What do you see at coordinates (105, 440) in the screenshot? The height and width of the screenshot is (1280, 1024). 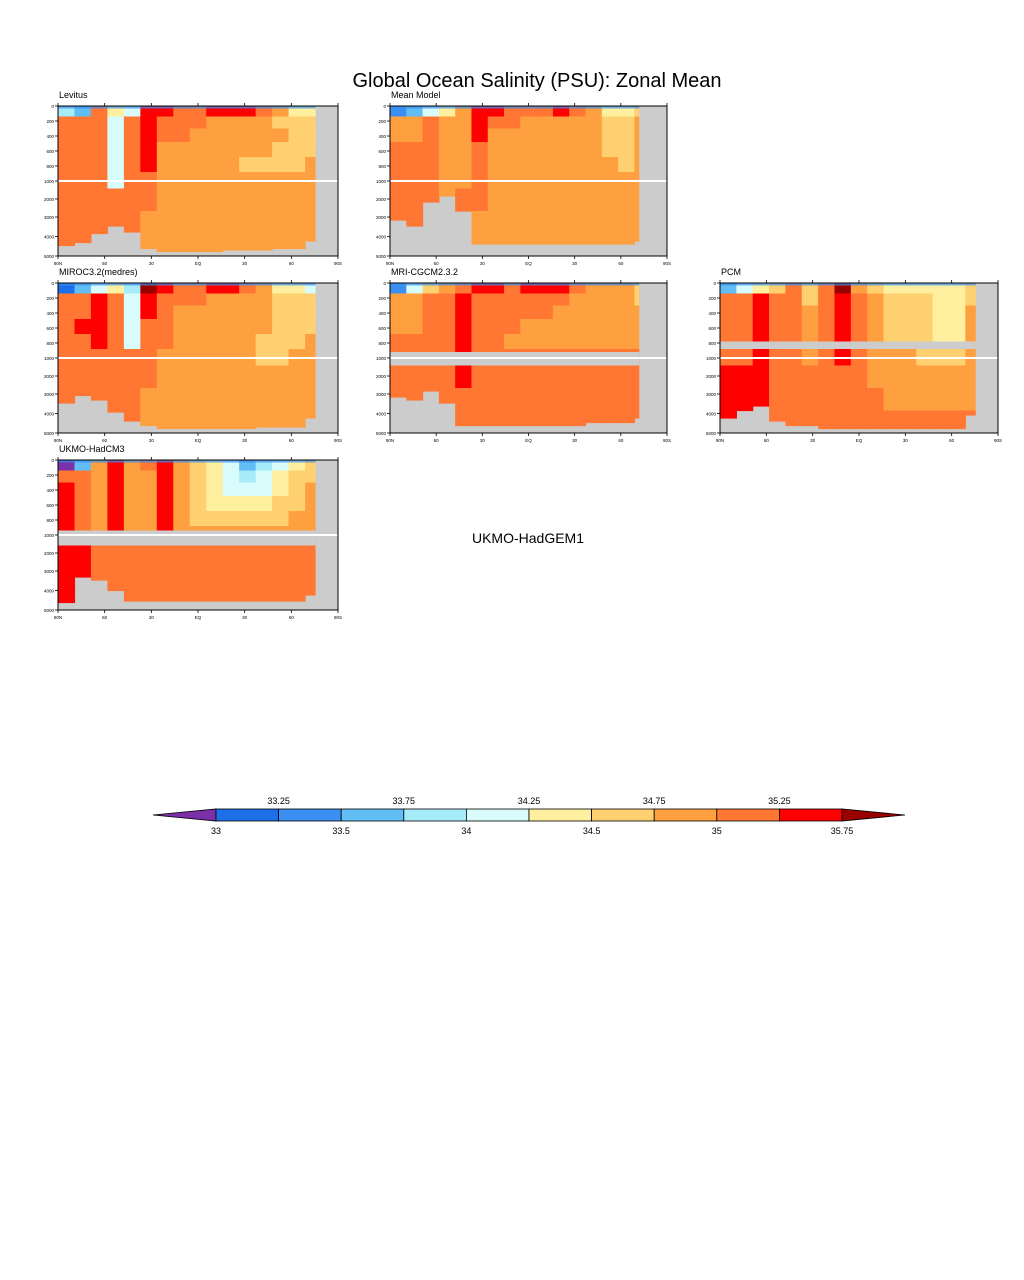 I see `x-tick-label: 60` at bounding box center [105, 440].